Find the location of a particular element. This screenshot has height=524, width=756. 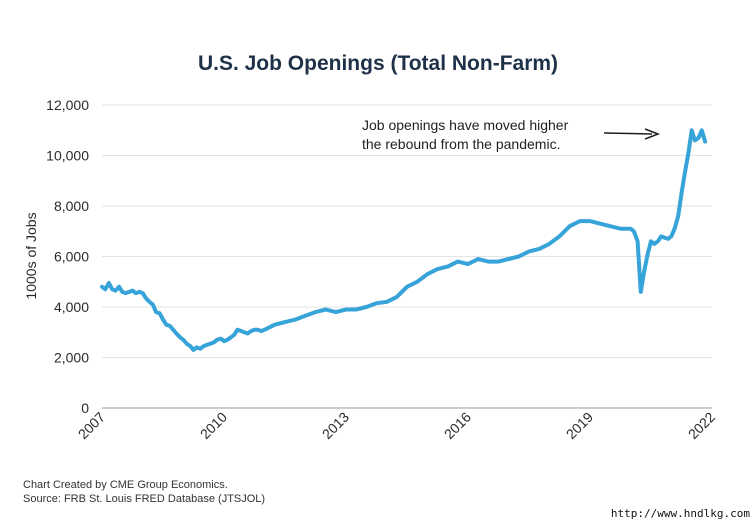

x-tick-label: 2019 is located at coordinates (579, 425).